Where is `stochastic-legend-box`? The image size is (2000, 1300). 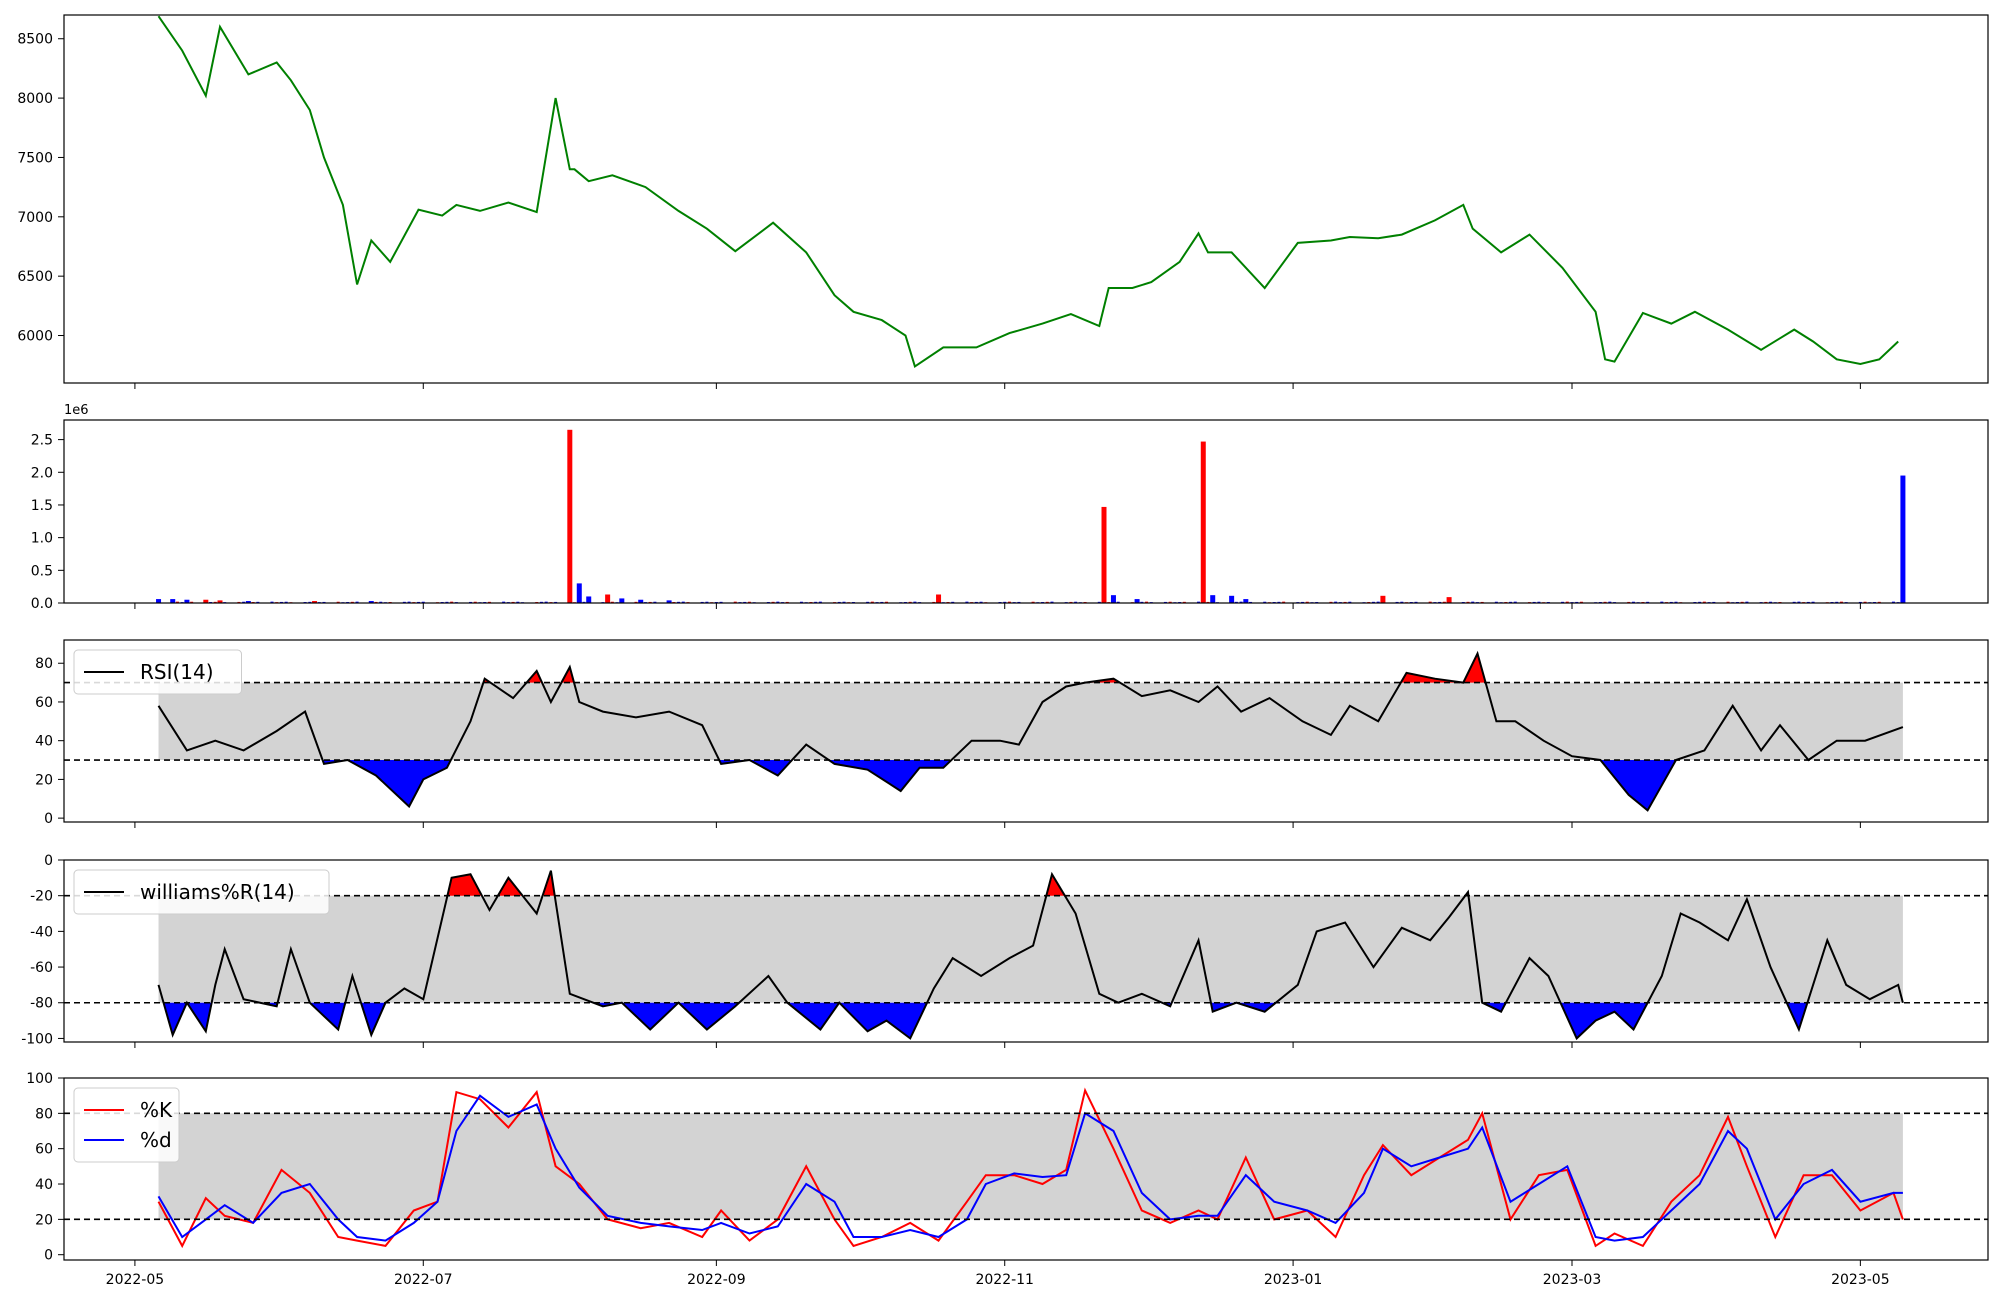
stochastic-legend-box is located at coordinates (126, 1125).